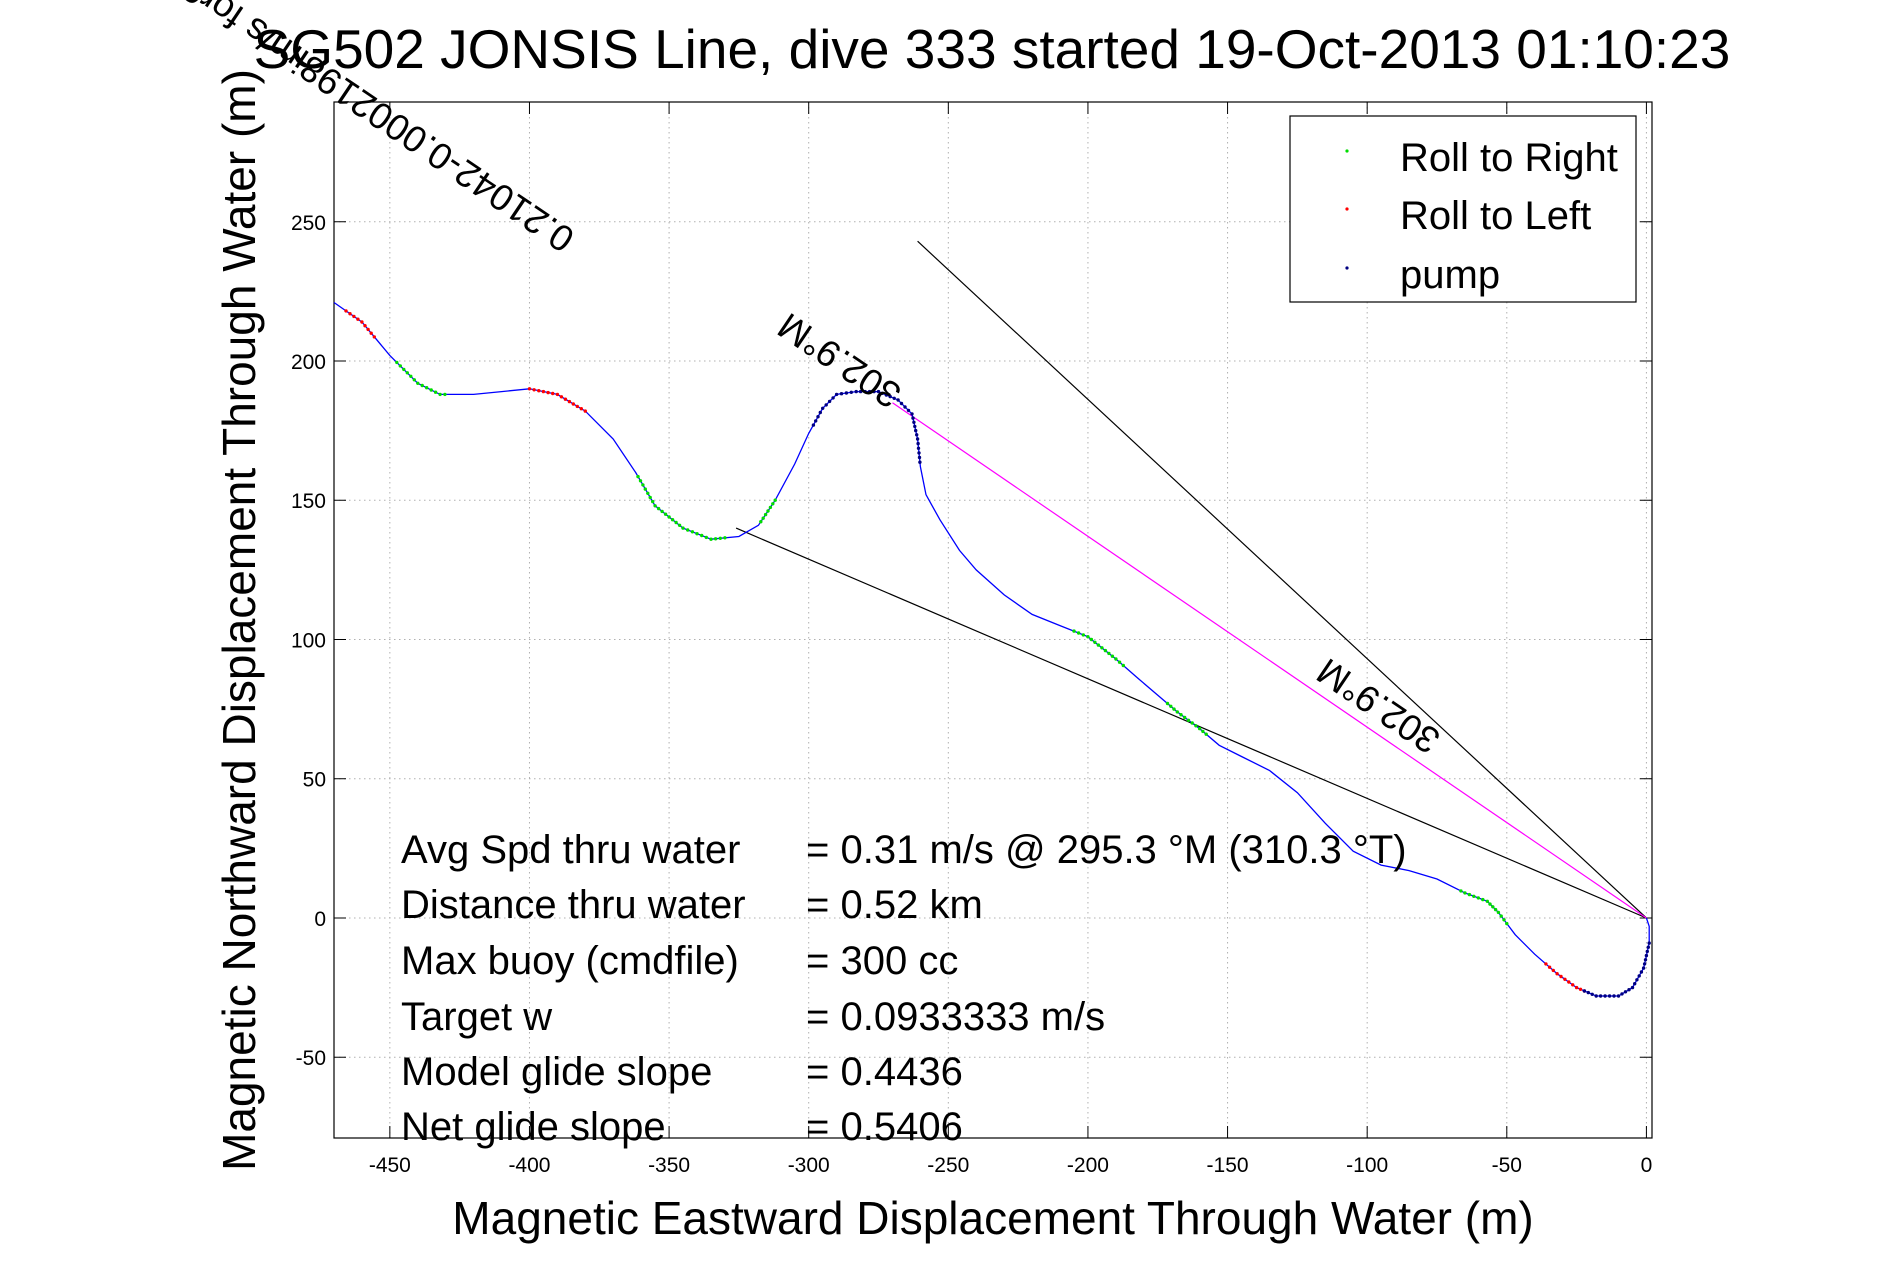 This screenshot has width=1891, height=1262. What do you see at coordinates (1347, 209) in the screenshot?
I see `legend-marker-roll-left` at bounding box center [1347, 209].